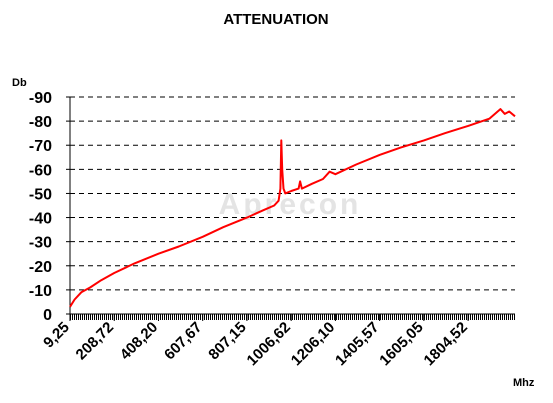 This screenshot has width=553, height=403. Describe the element at coordinates (95, 341) in the screenshot. I see `x-tick-label: 208,72` at that location.